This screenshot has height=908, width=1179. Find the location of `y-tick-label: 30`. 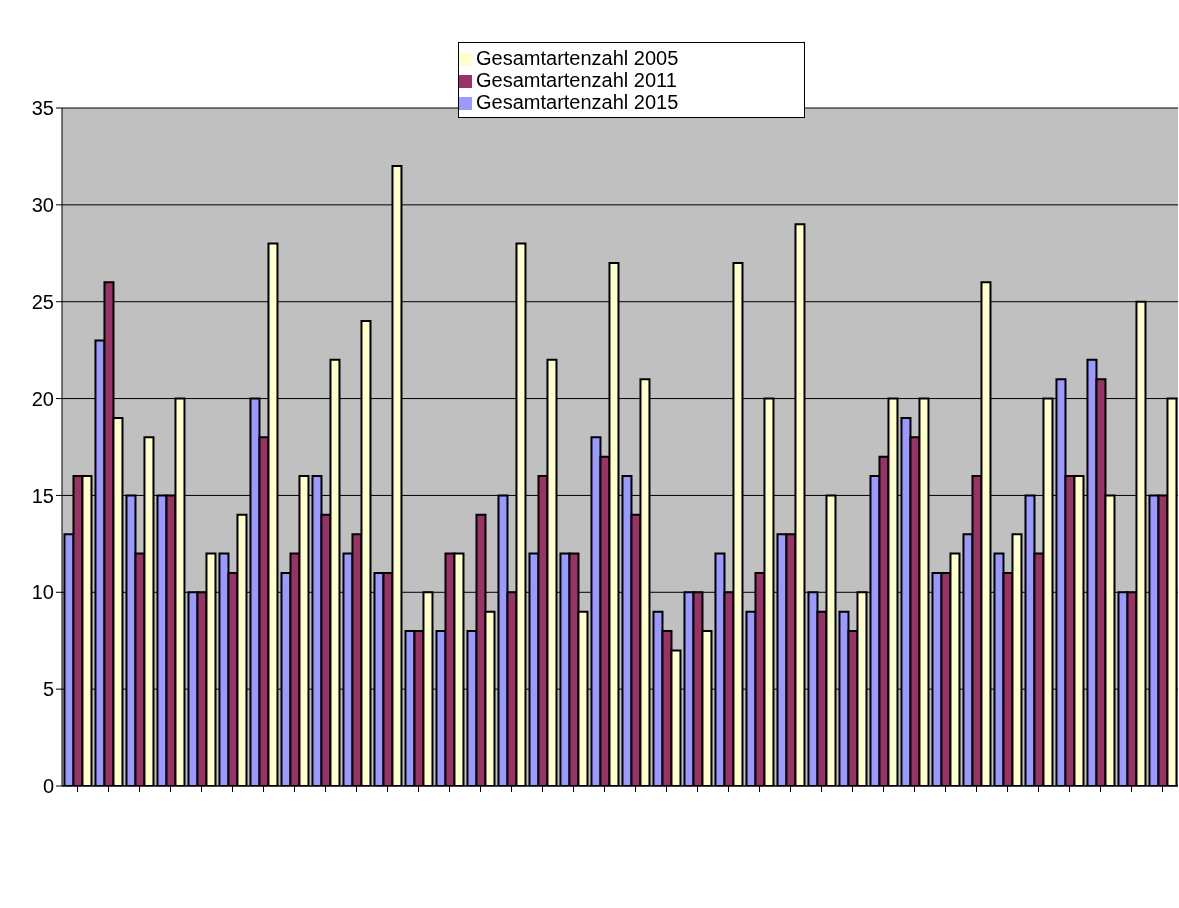

y-tick-label: 30 is located at coordinates (42, 204).